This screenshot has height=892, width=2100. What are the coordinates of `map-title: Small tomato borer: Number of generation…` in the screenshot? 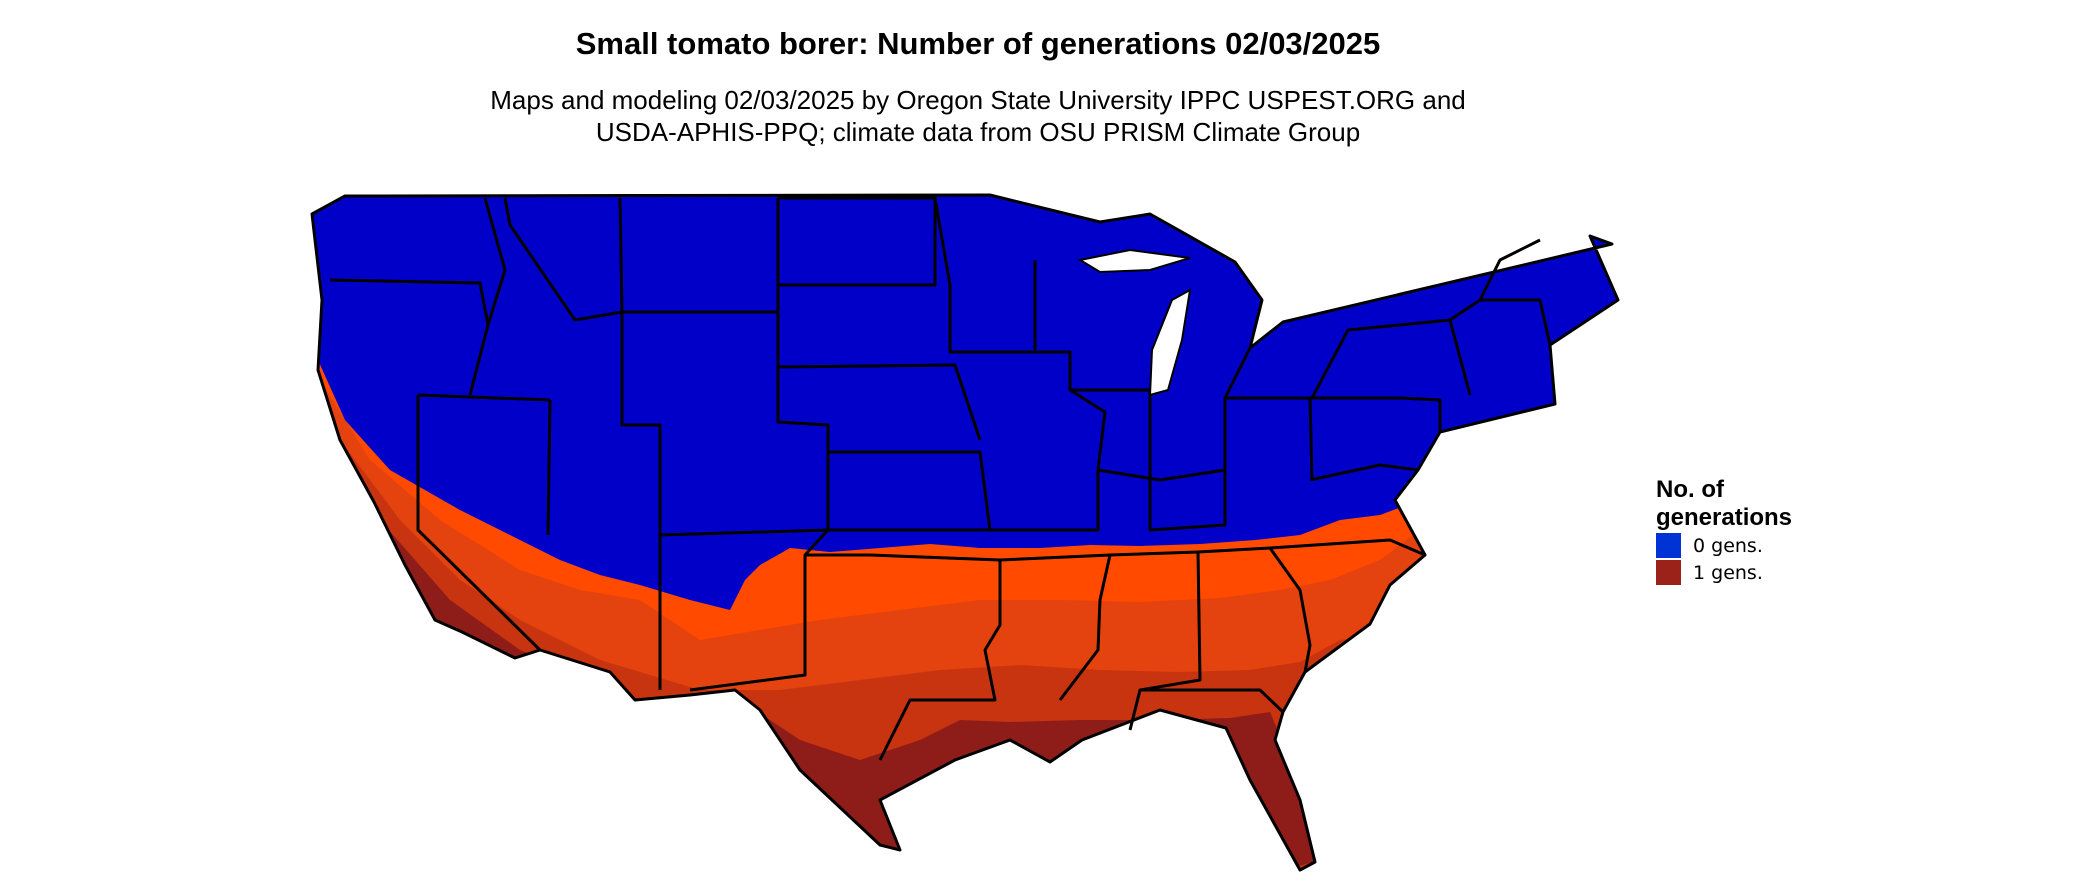 It's located at (978, 43).